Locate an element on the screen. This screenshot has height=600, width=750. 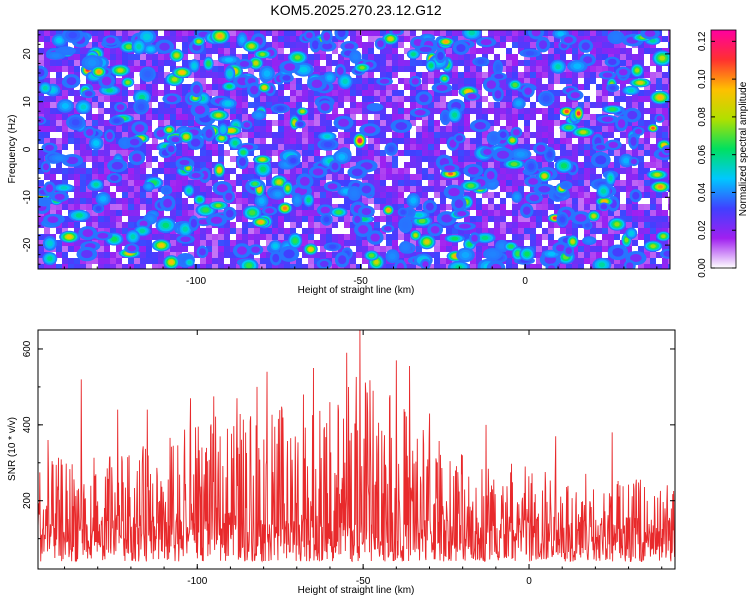
y-tick-label: 400 is located at coordinates (27, 424).